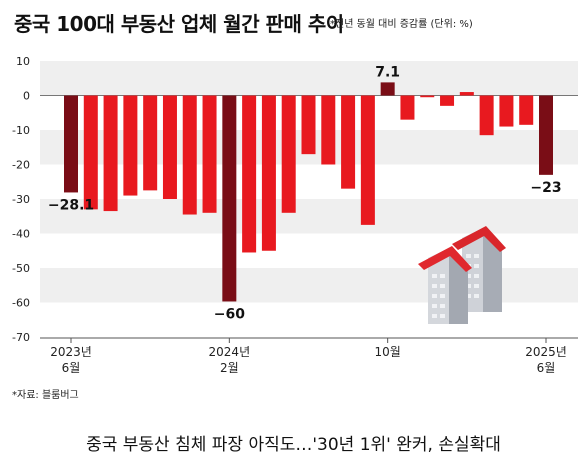  What do you see at coordinates (387, 72) in the screenshot?
I see `data-label: 7.1` at bounding box center [387, 72].